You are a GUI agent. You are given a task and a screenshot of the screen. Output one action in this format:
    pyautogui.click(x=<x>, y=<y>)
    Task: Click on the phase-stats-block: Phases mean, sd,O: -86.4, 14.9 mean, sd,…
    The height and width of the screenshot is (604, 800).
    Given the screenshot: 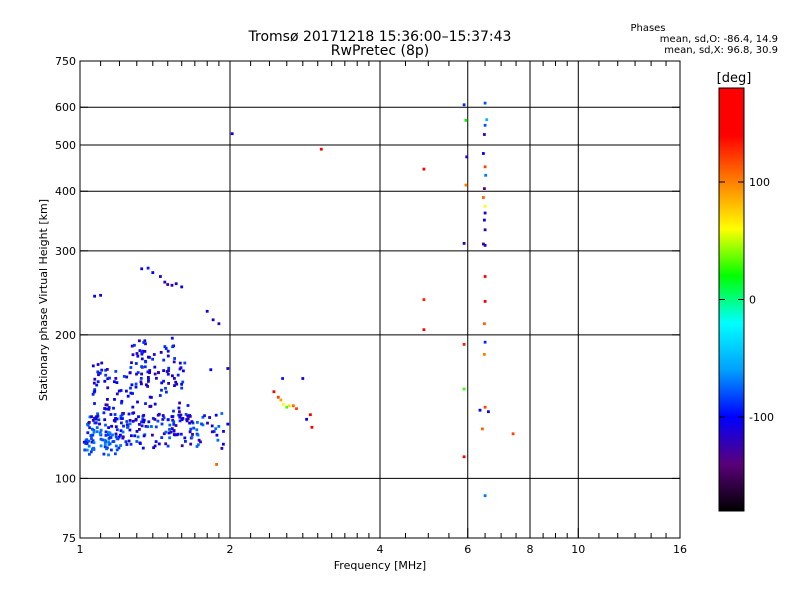 What is the action you would take?
    pyautogui.click(x=704, y=39)
    